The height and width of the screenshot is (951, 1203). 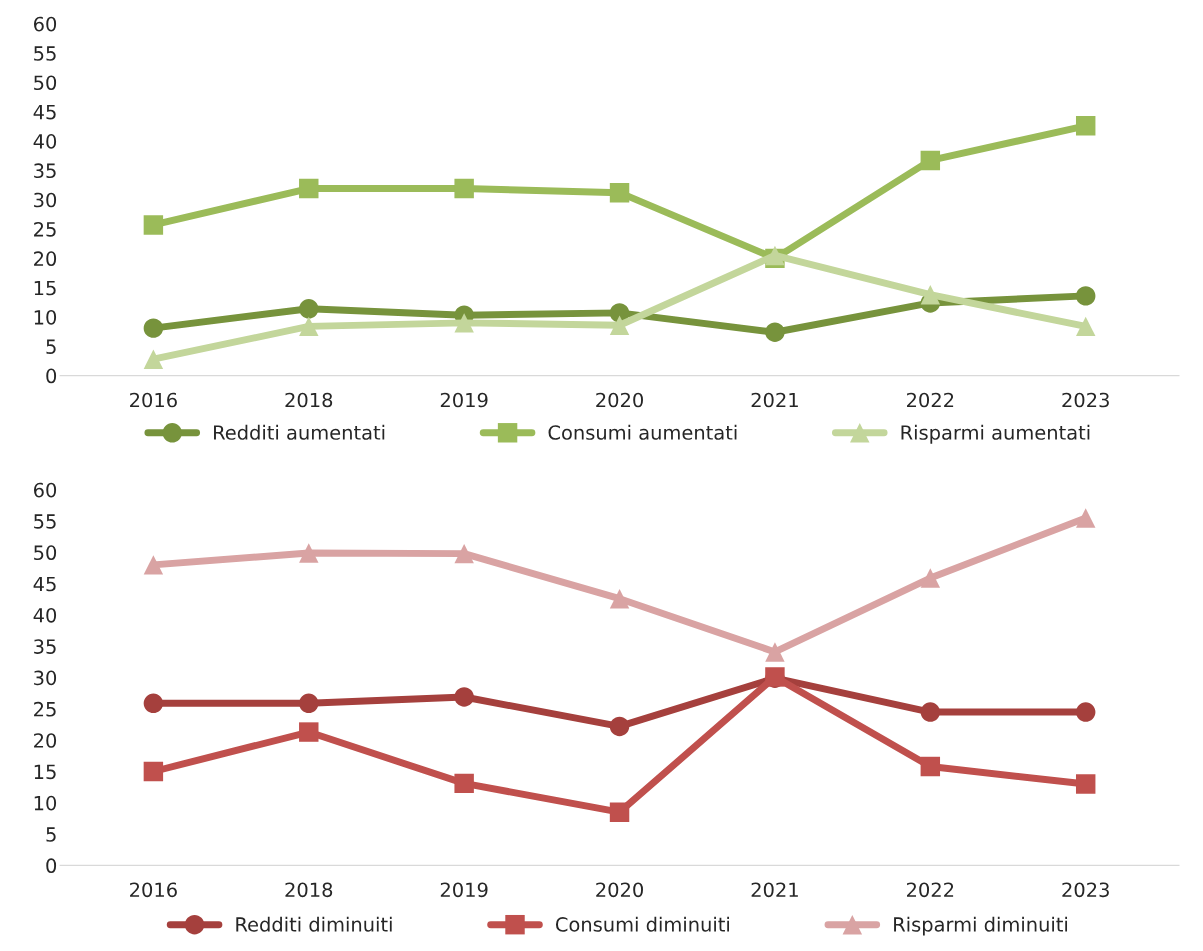 I want to click on legend-label: Consumi aumentati, so click(x=642, y=432).